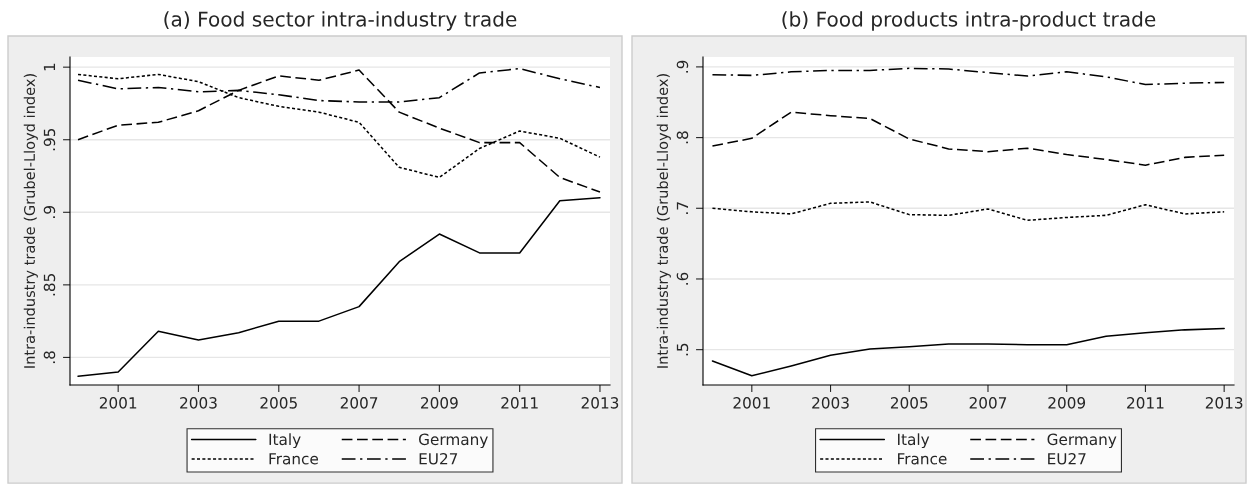 The height and width of the screenshot is (488, 1254). I want to click on y-tick-label: .6, so click(682, 278).